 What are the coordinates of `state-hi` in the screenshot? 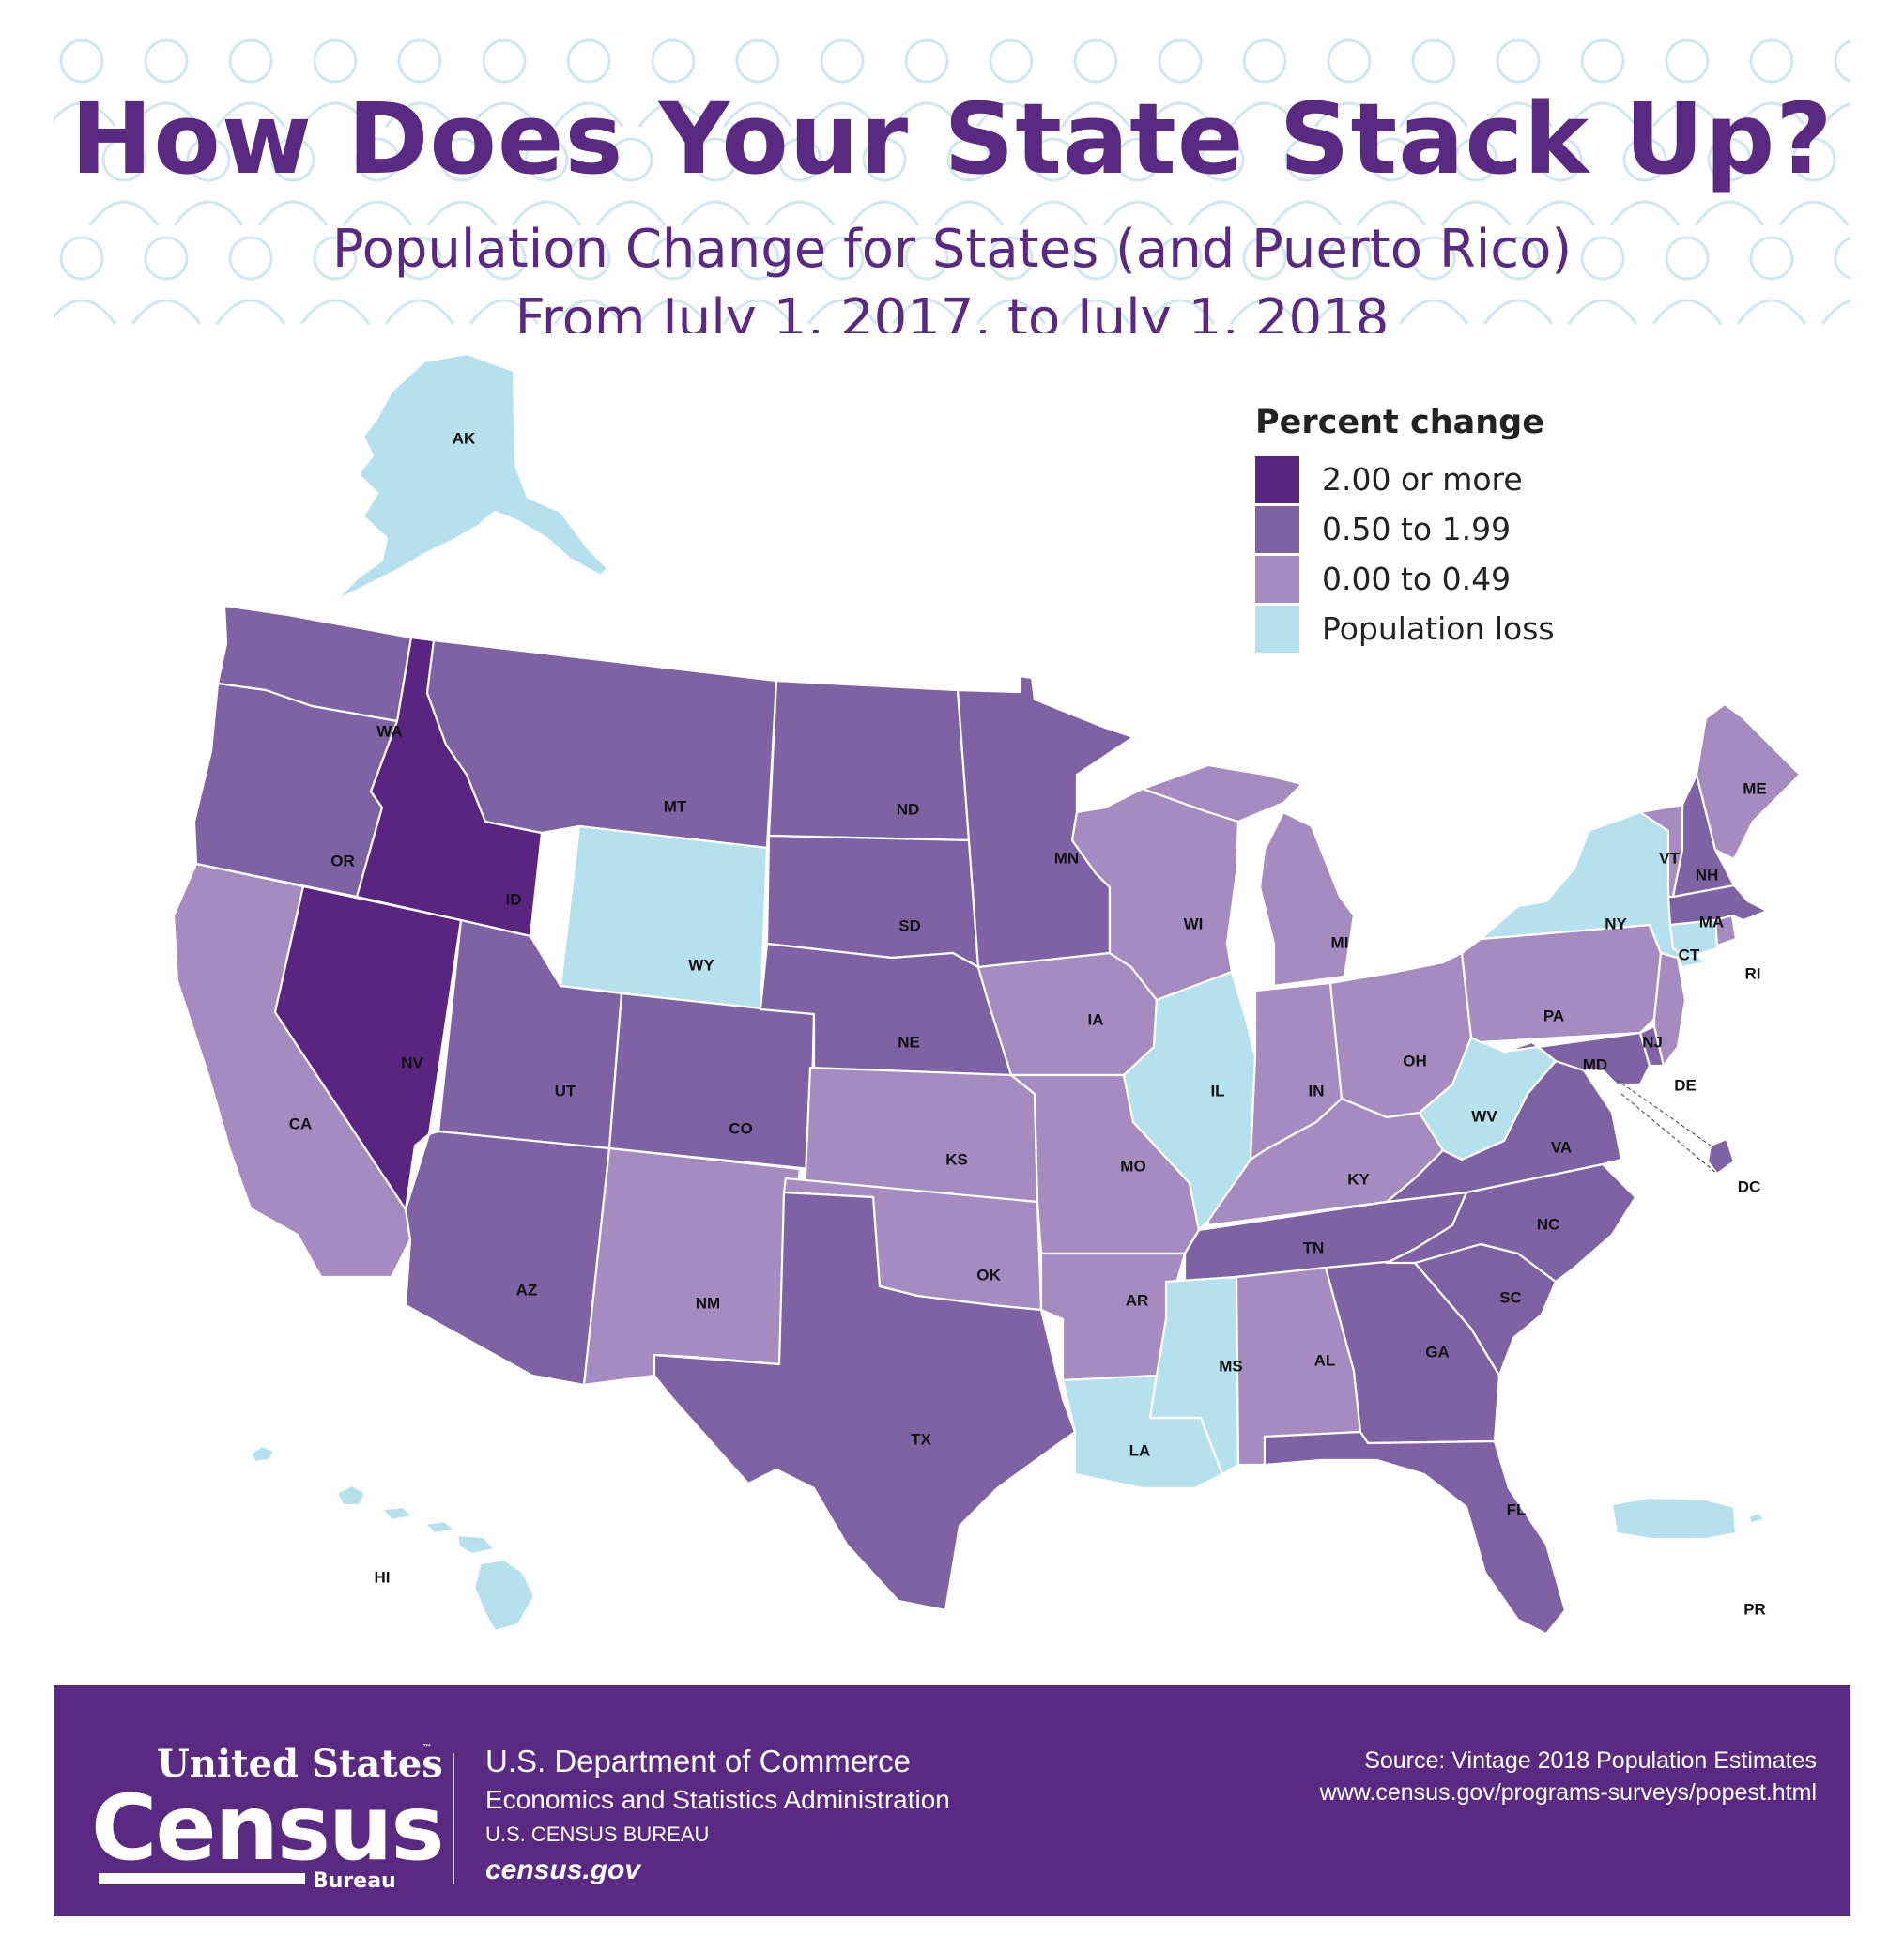 It's located at (392, 1538).